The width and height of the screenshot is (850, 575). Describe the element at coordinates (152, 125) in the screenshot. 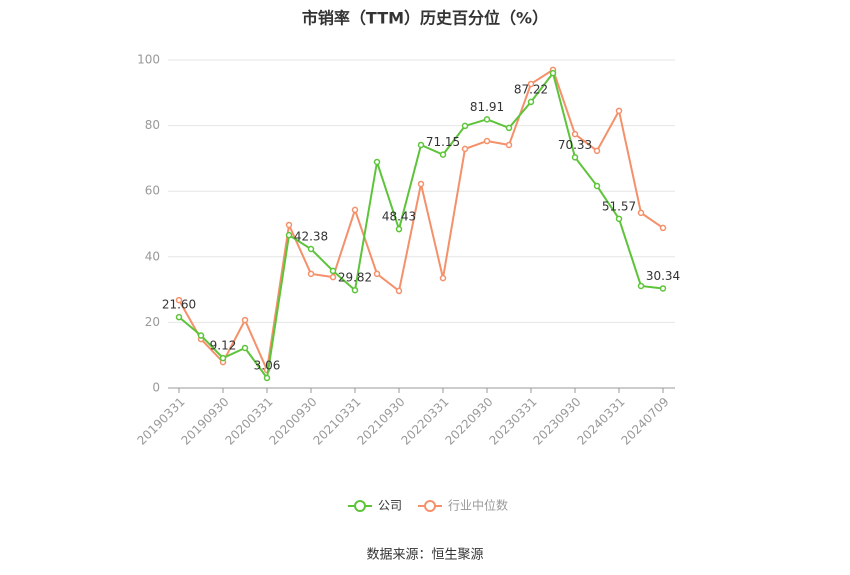

I see `y-tick-label: 80` at that location.